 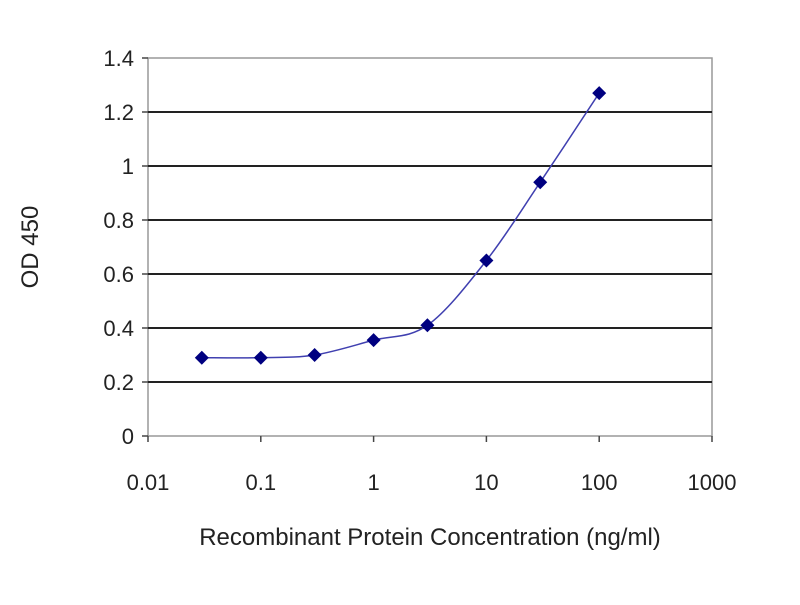 I want to click on x-tick-label: 1, so click(x=373, y=482).